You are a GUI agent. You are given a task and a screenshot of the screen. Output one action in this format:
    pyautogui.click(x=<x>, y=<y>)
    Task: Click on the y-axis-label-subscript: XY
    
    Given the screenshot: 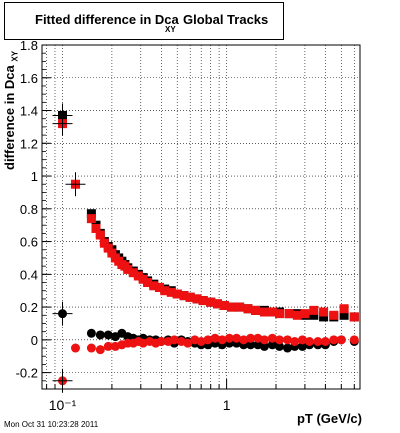 What is the action you would take?
    pyautogui.click(x=15, y=56)
    